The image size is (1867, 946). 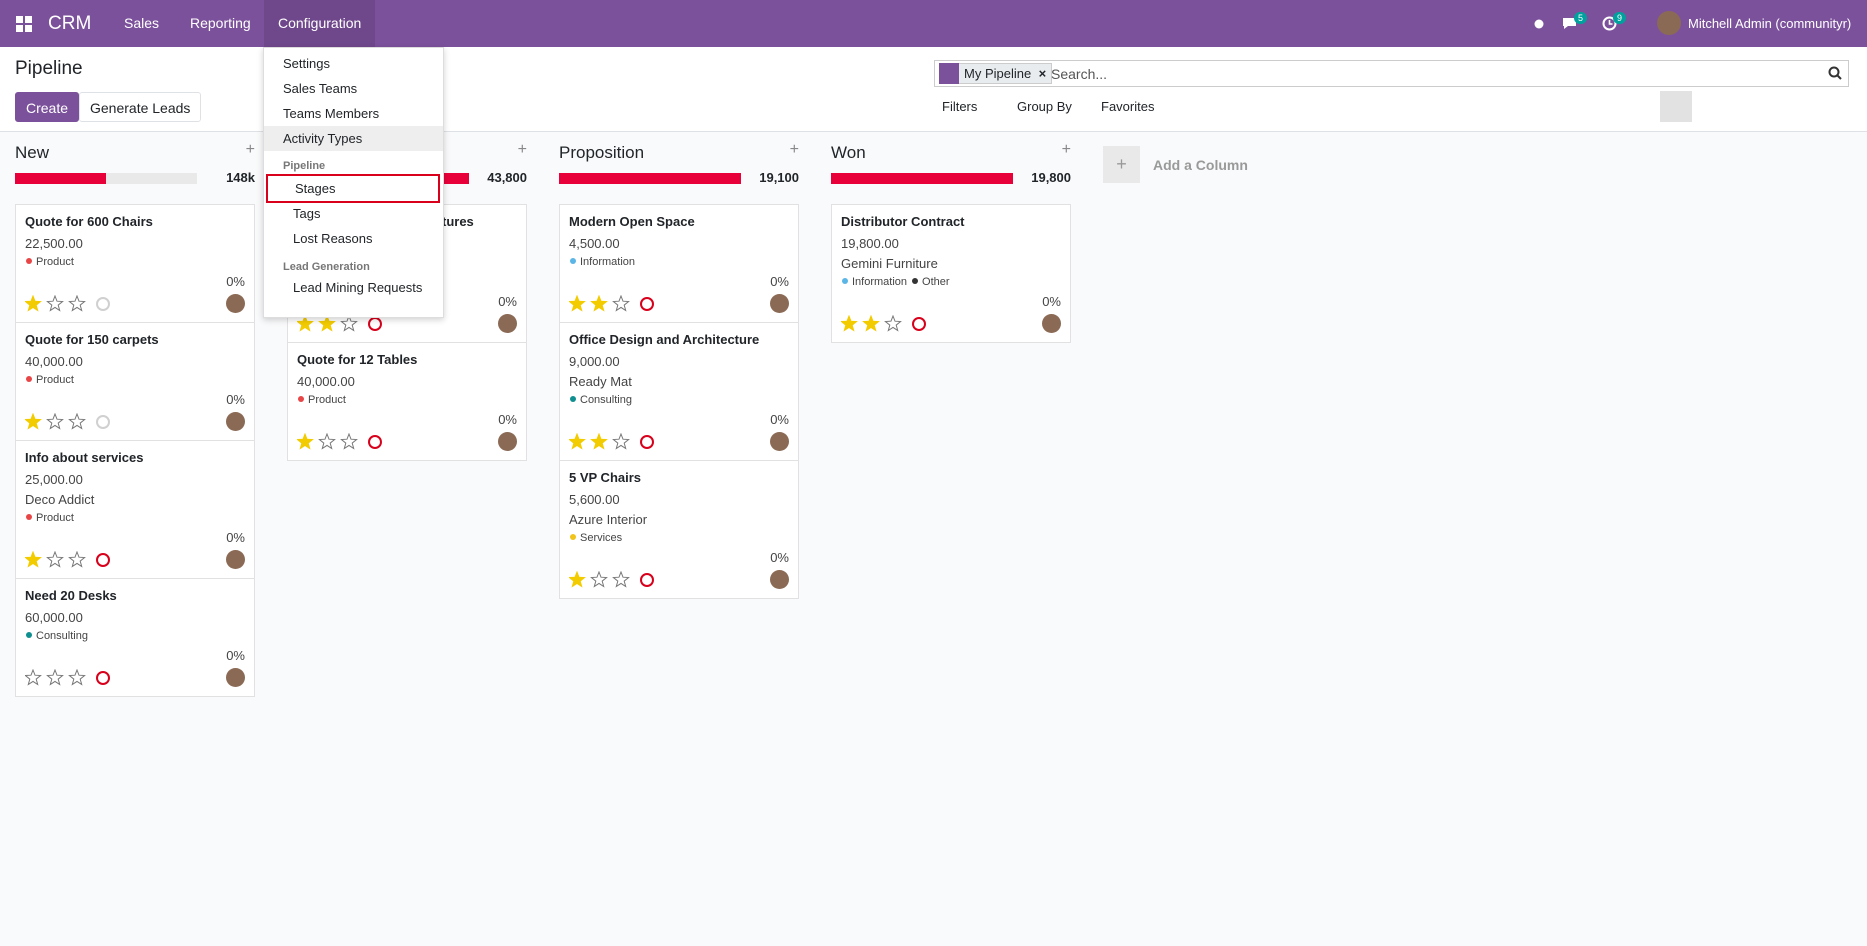 I want to click on search-icon, so click(x=1835, y=73).